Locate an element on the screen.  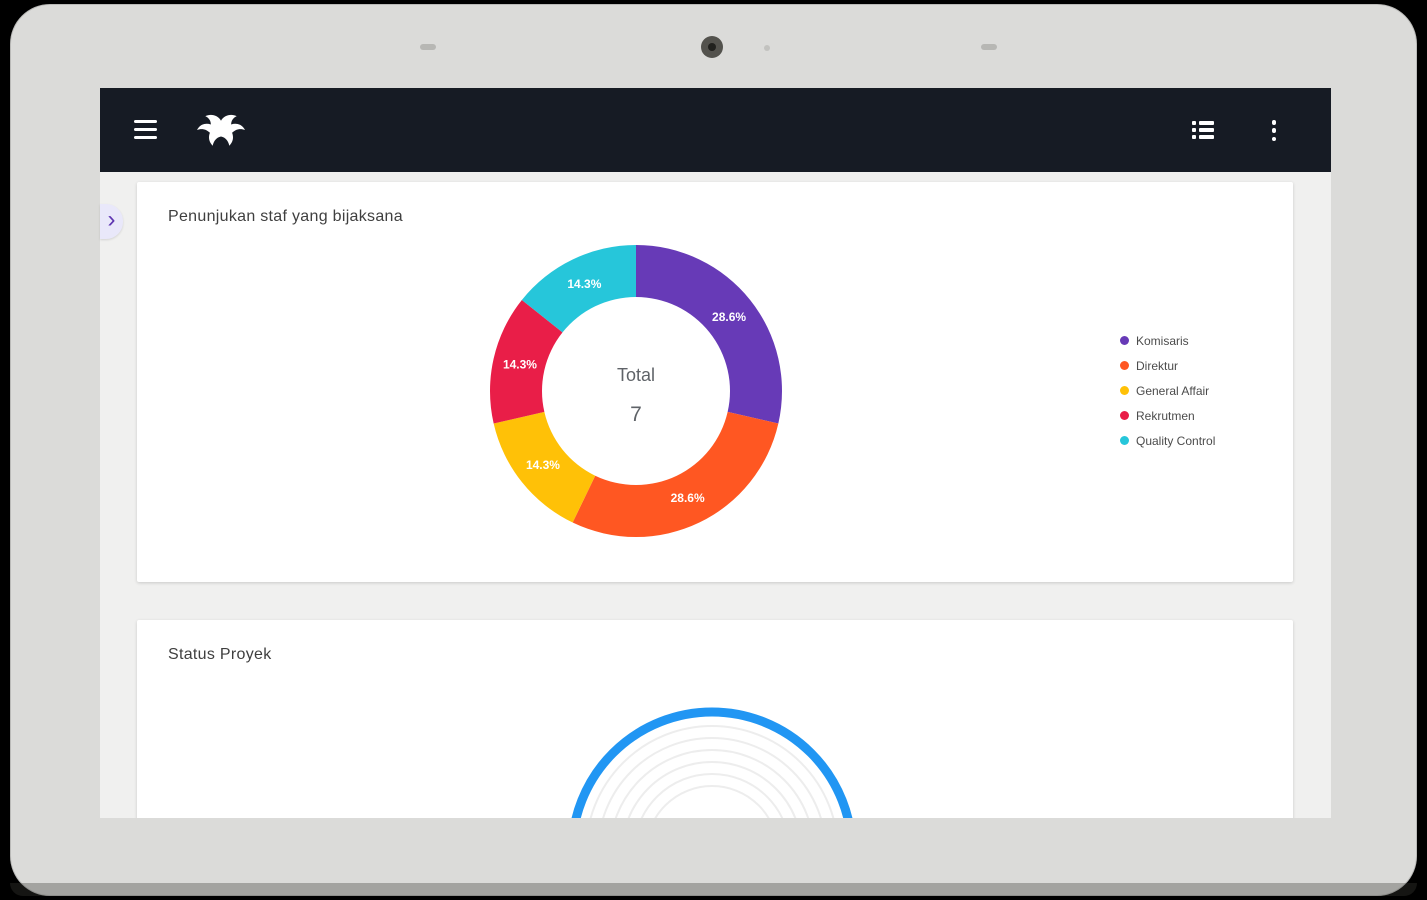
legend-label: Direktur is located at coordinates (1157, 365).